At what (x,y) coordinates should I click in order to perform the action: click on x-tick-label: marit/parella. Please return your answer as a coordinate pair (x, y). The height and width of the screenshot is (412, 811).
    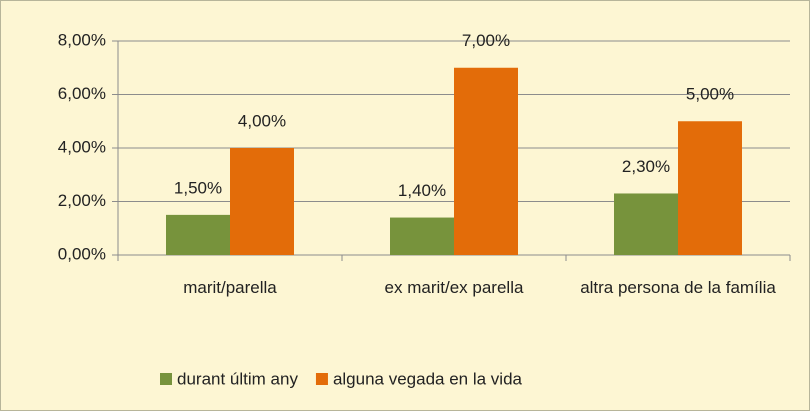
    Looking at the image, I should click on (230, 287).